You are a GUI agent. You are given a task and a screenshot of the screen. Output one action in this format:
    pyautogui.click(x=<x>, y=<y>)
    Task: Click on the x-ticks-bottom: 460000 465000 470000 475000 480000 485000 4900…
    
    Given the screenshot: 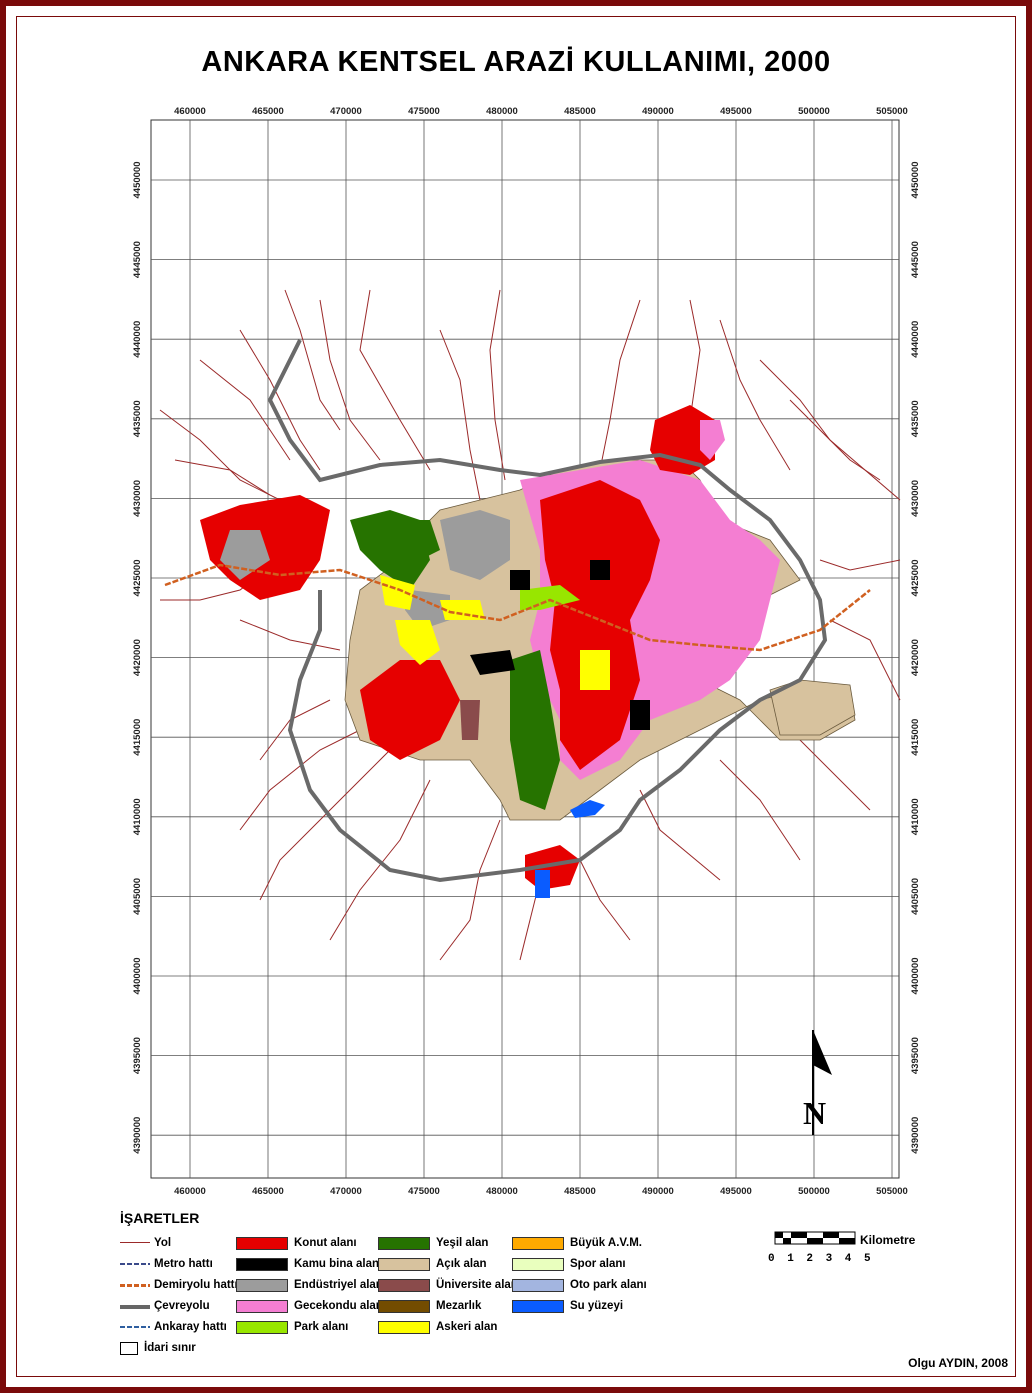 What is the action you would take?
    pyautogui.click(x=541, y=1191)
    